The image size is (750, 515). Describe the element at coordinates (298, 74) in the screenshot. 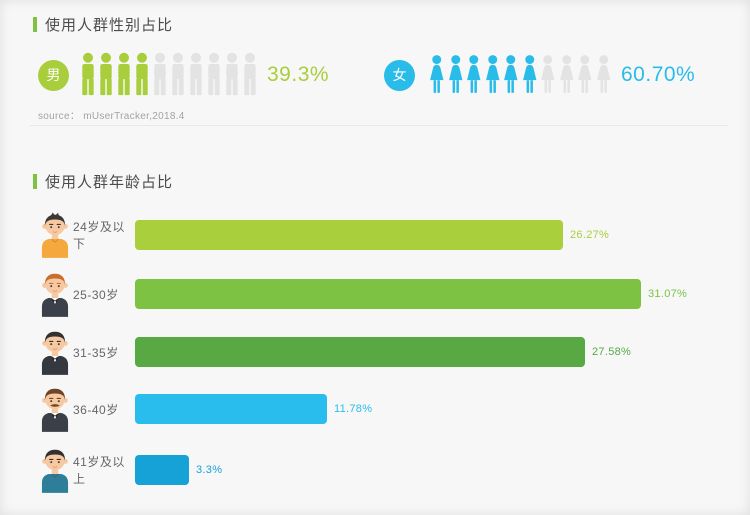

I see `male-percentage: 39.3%` at that location.